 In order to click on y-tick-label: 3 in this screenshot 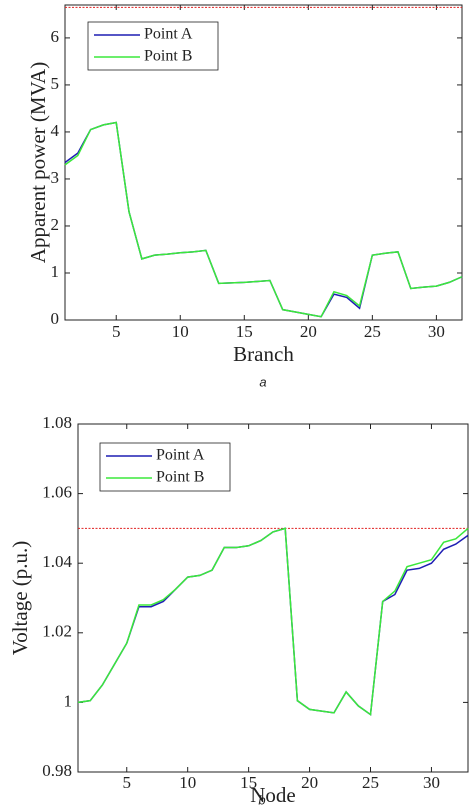, I will do `click(55, 177)`.